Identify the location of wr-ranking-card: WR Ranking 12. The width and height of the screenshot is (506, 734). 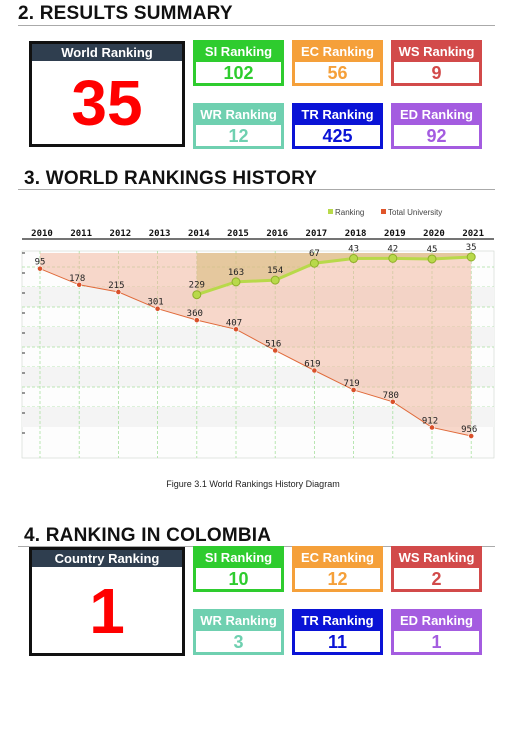
(238, 126).